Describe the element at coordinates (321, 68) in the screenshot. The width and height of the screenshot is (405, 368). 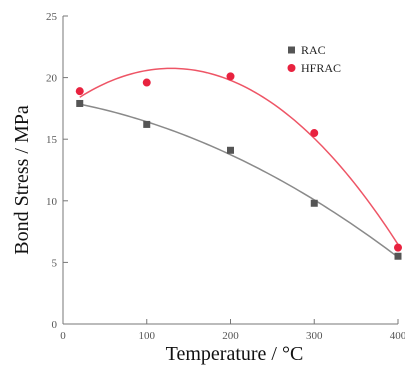
I see `legend-label-hfrac: HFRAC` at that location.